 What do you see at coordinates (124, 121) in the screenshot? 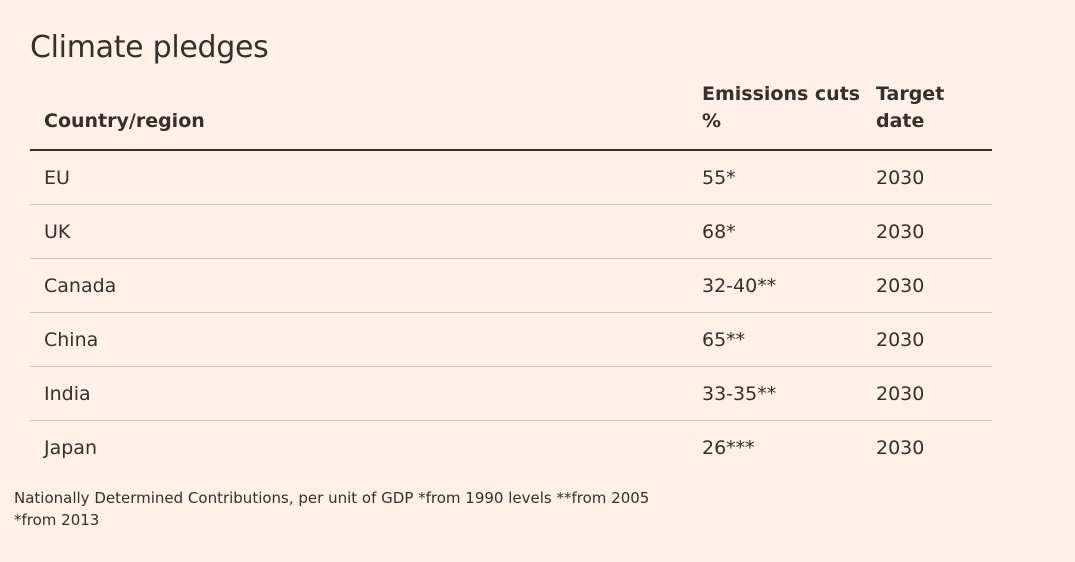
I see `column-header-country: Country/region` at bounding box center [124, 121].